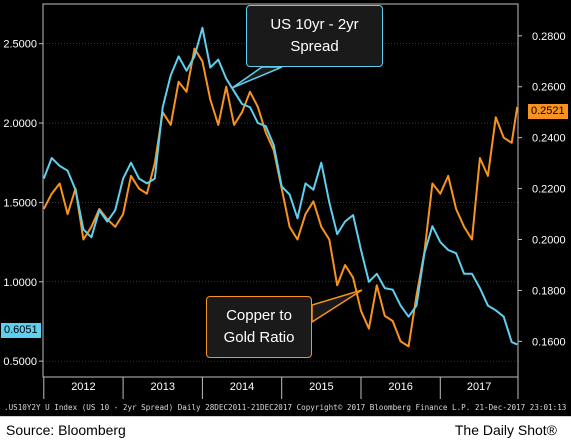 The image size is (571, 445). I want to click on callout-blue-annotation: US 10yr - 2yr Spread, so click(314, 36).